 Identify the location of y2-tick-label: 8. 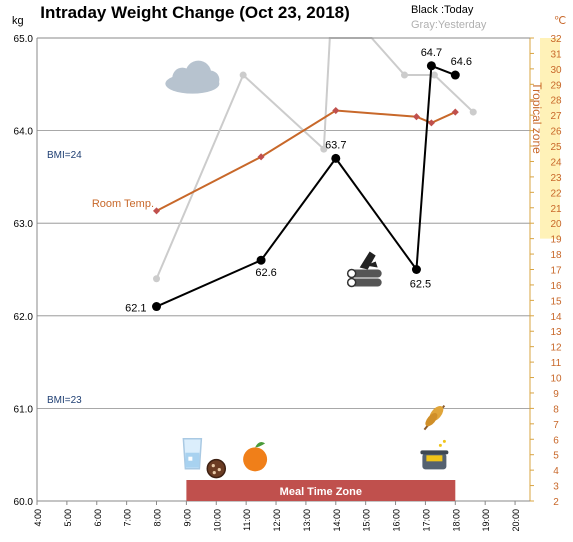
(556, 409).